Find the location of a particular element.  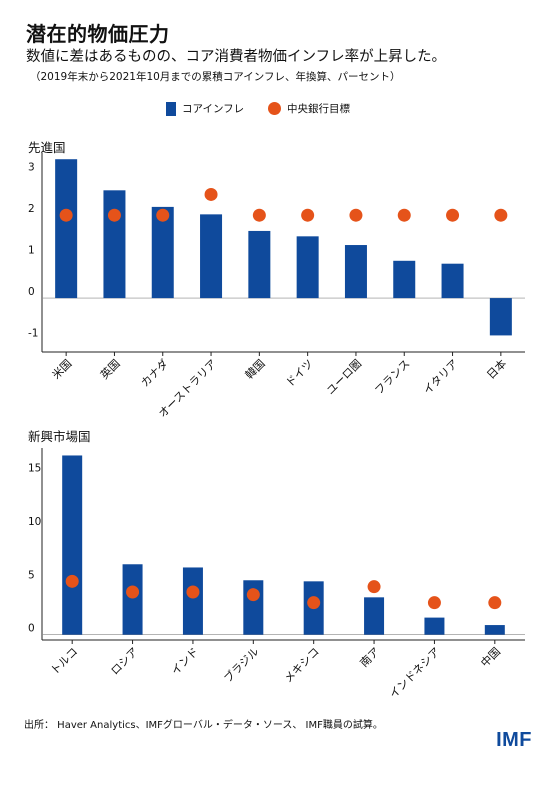

x-tick-label-group: メキシコ is located at coordinates (302, 665).